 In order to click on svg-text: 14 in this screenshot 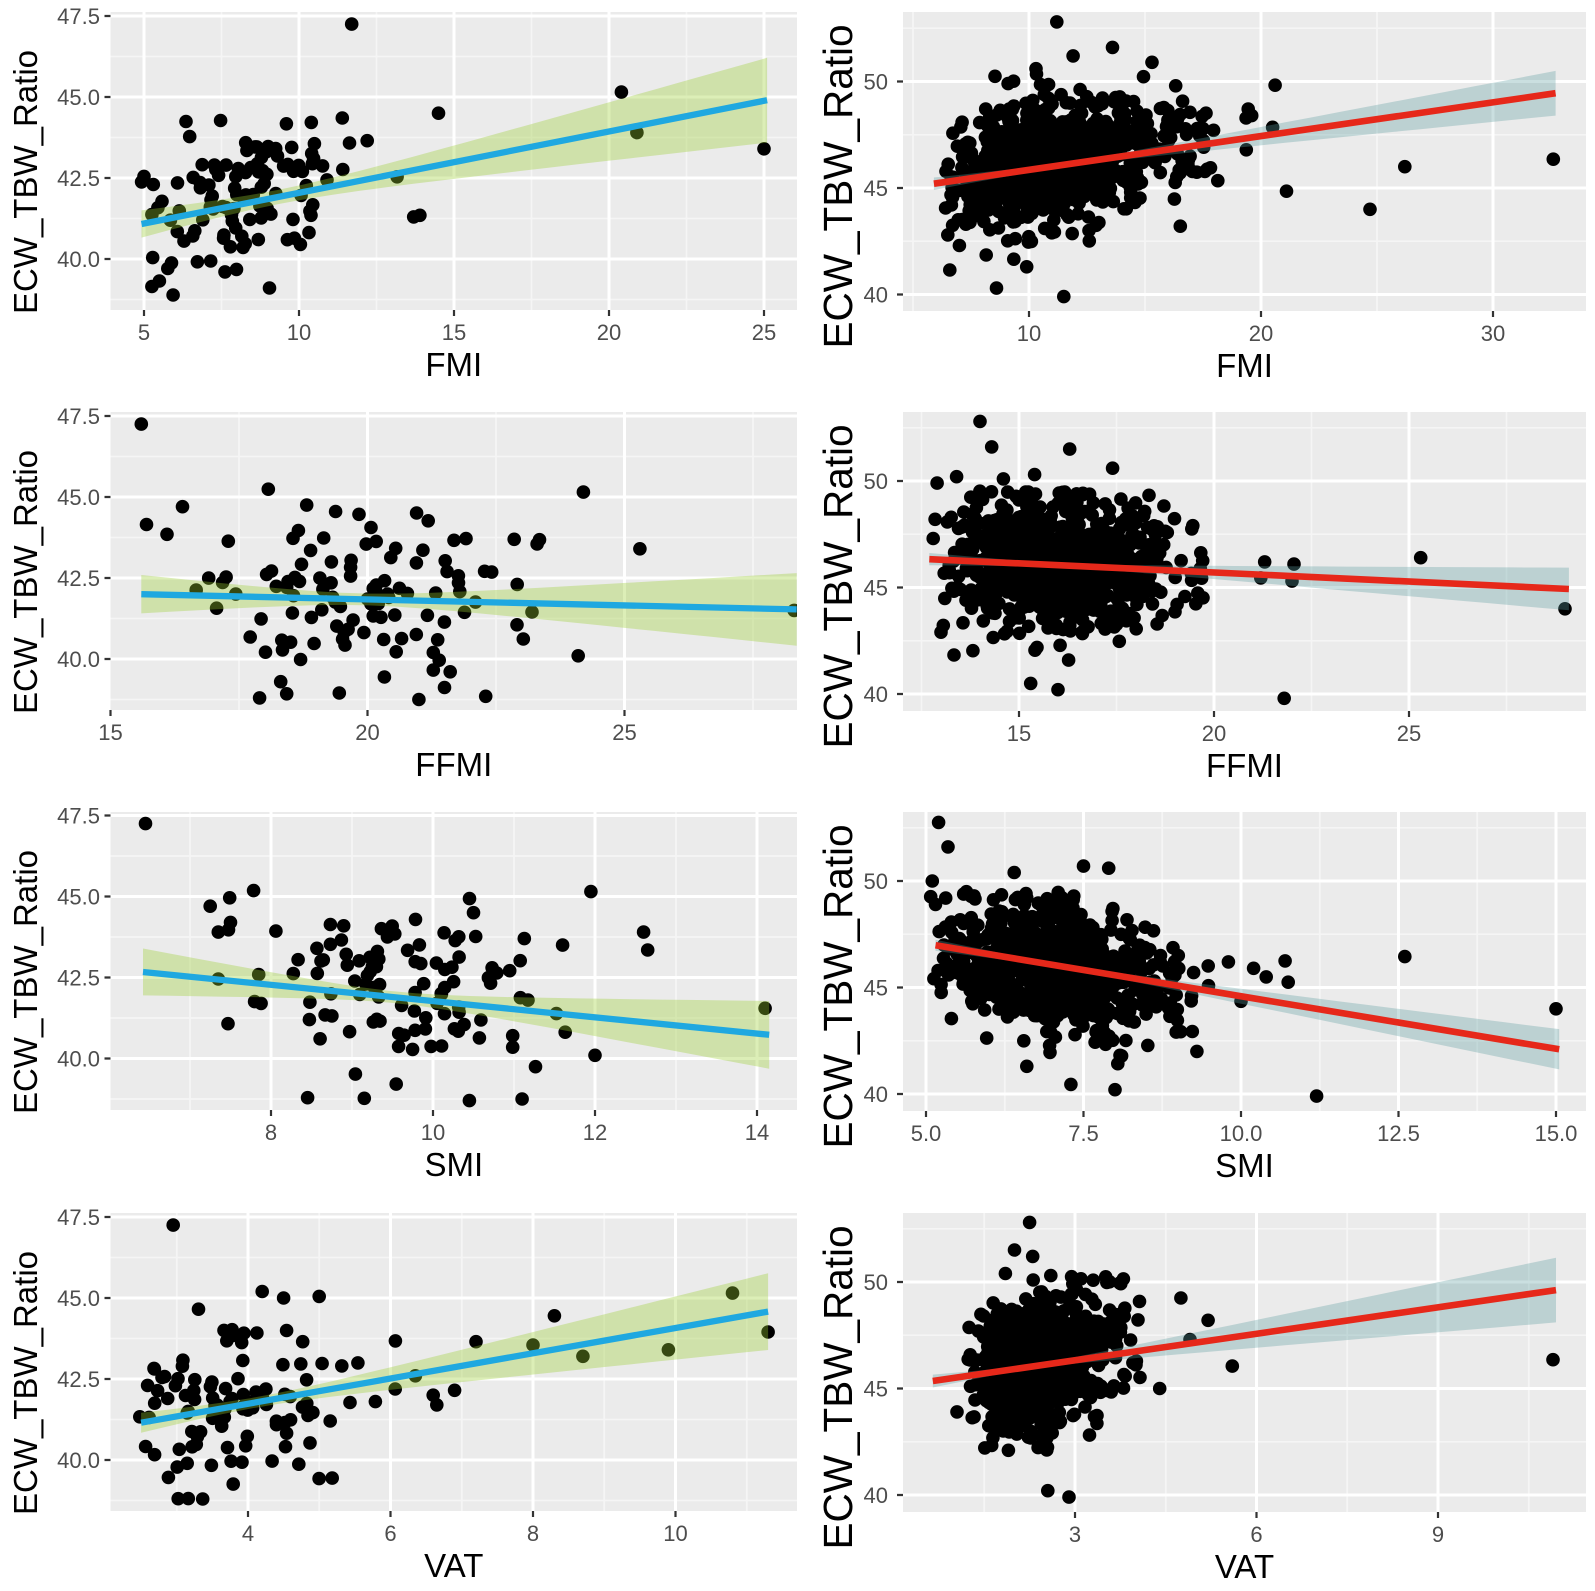, I will do `click(757, 1132)`.